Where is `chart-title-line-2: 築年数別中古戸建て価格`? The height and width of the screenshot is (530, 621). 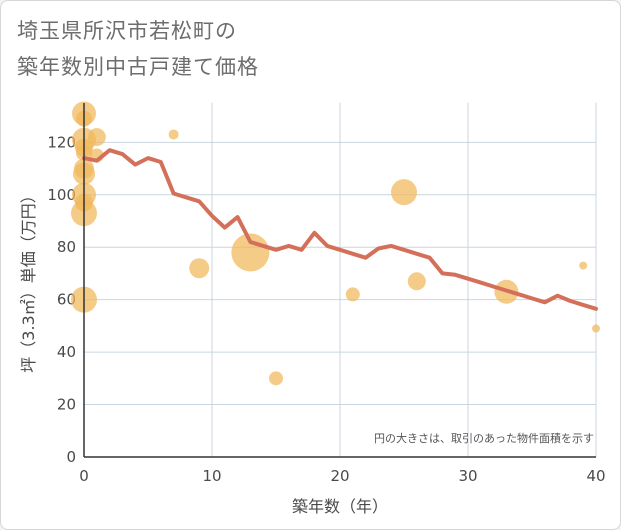
chart-title-line-2: 築年数別中古戸建て価格 is located at coordinates (138, 67).